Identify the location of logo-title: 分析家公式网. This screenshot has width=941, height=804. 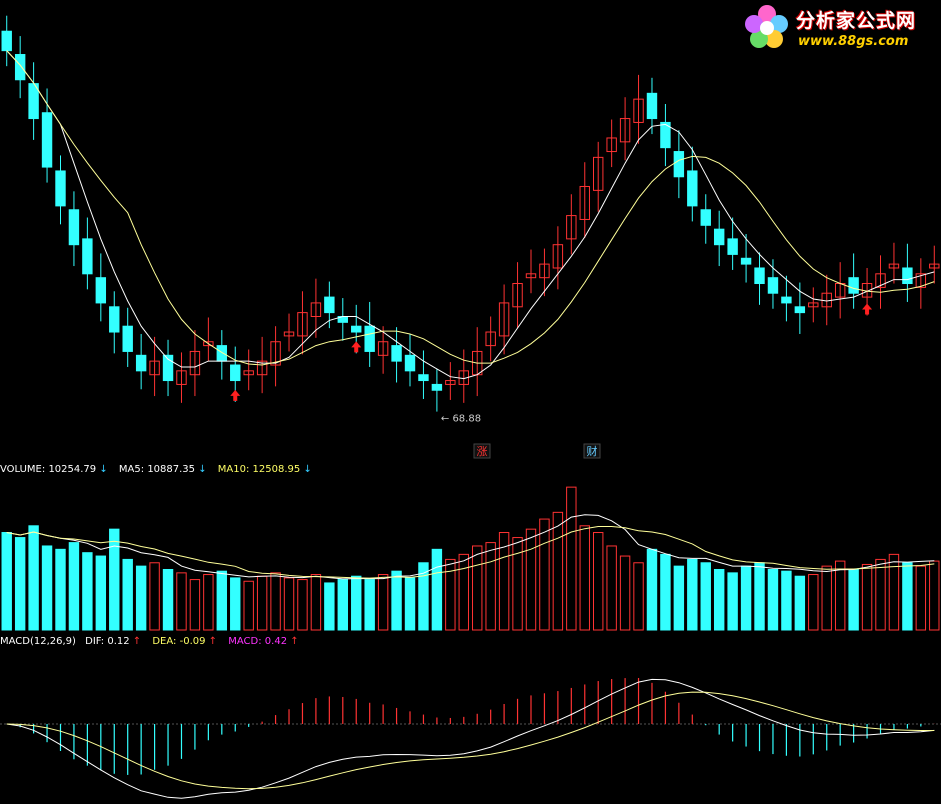
(856, 21).